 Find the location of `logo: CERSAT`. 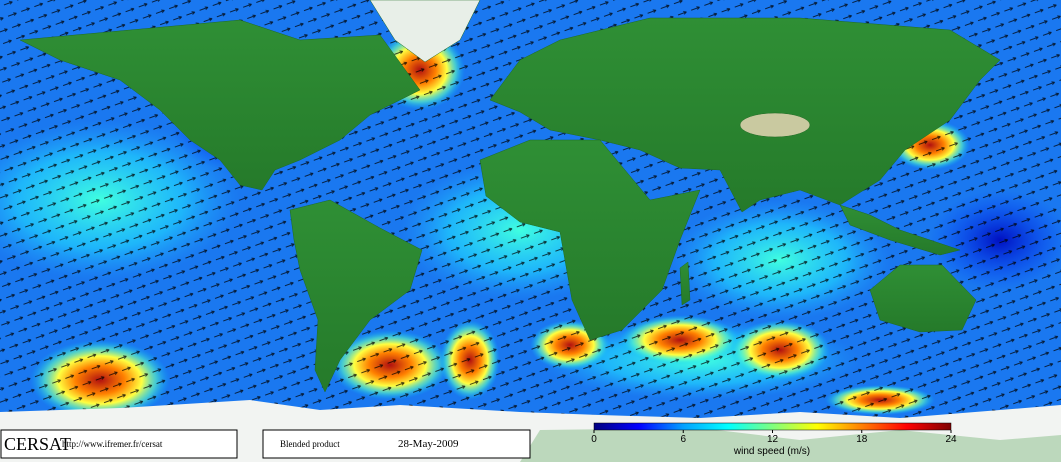

logo: CERSAT is located at coordinates (37, 444).